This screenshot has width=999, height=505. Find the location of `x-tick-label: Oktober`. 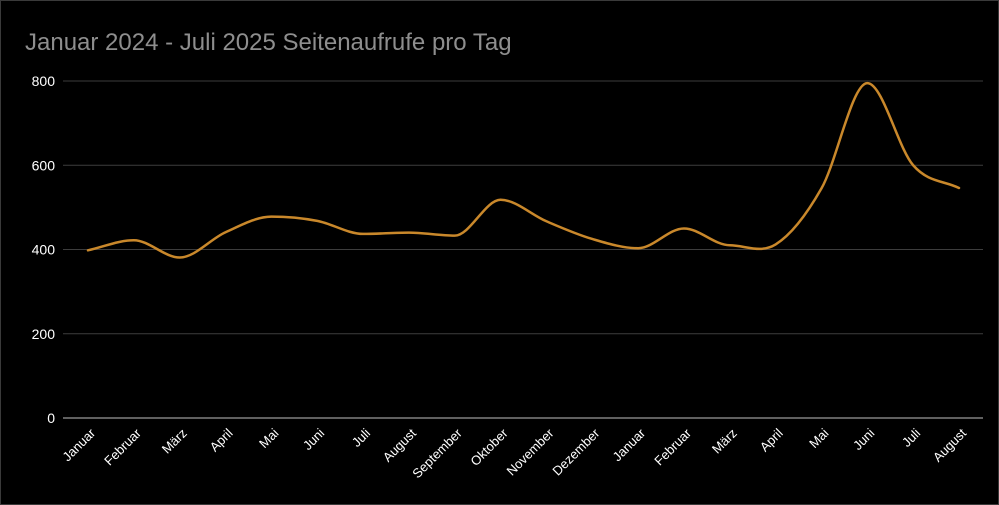

x-tick-label: Oktober is located at coordinates (489, 447).